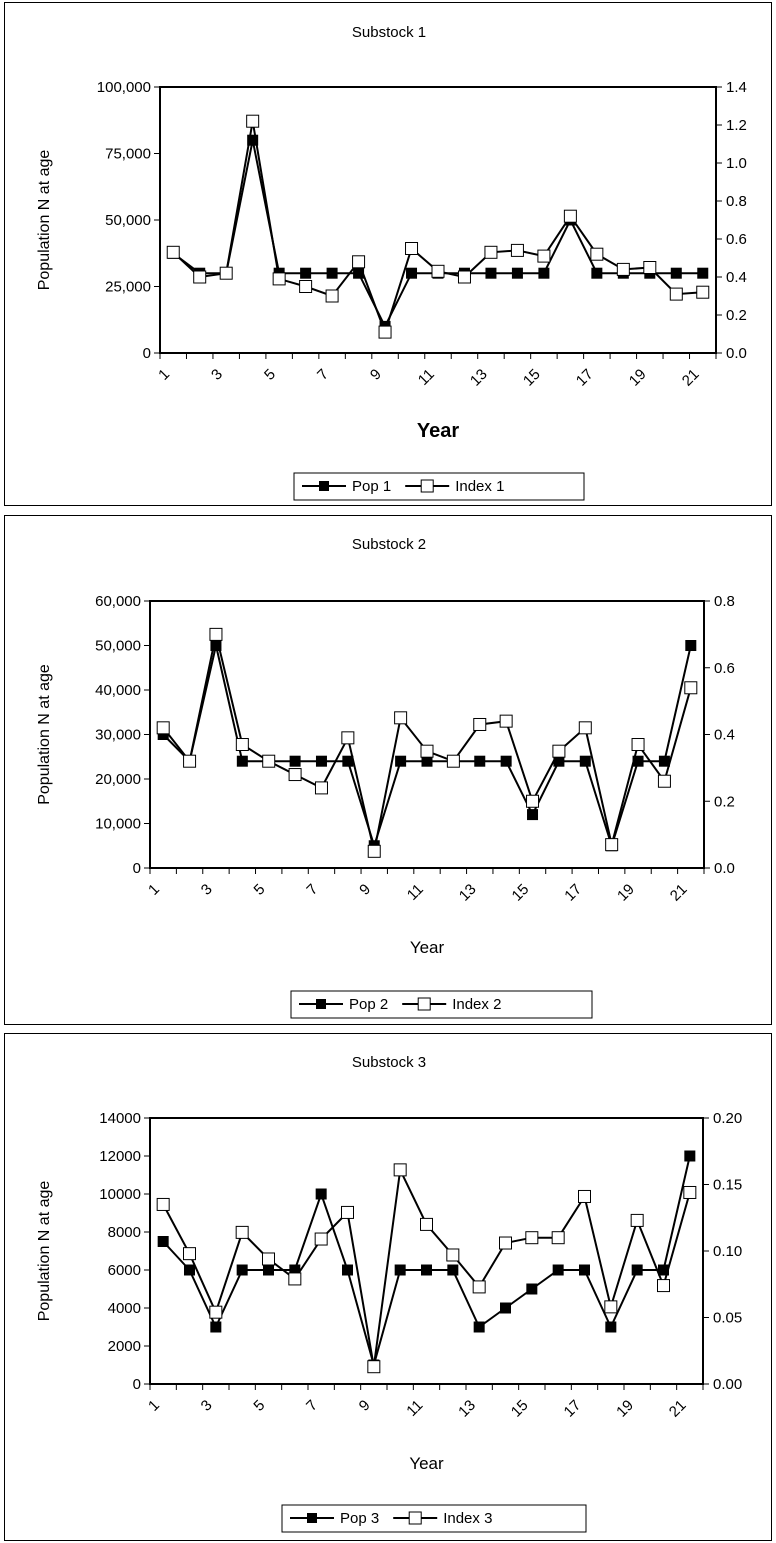 This screenshot has width=776, height=1543. Describe the element at coordinates (365, 890) in the screenshot. I see `x-tick-label: 9` at that location.